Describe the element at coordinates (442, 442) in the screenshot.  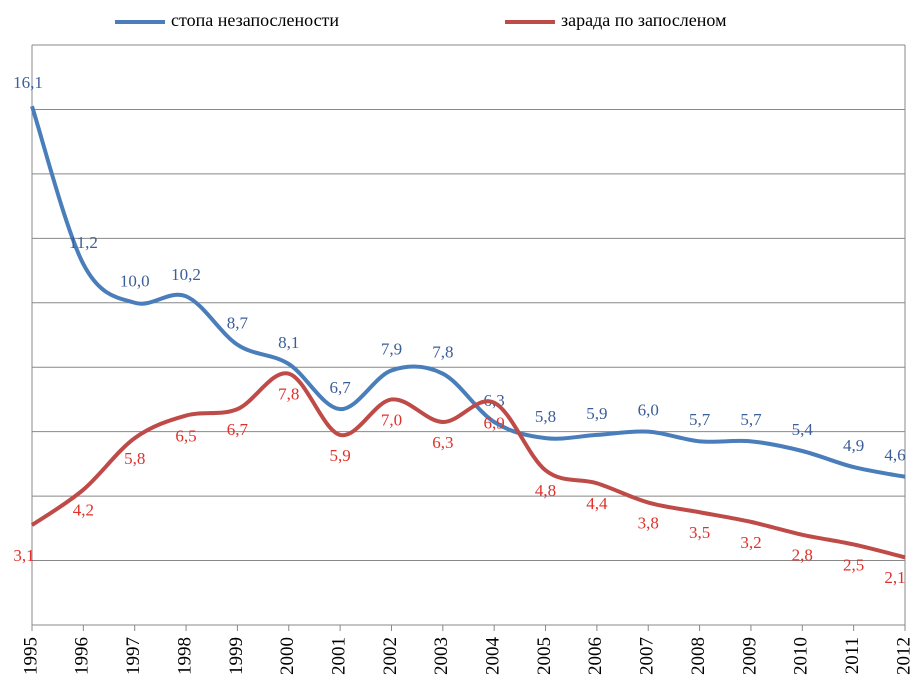
I see `data-label: 6,3` at that location.